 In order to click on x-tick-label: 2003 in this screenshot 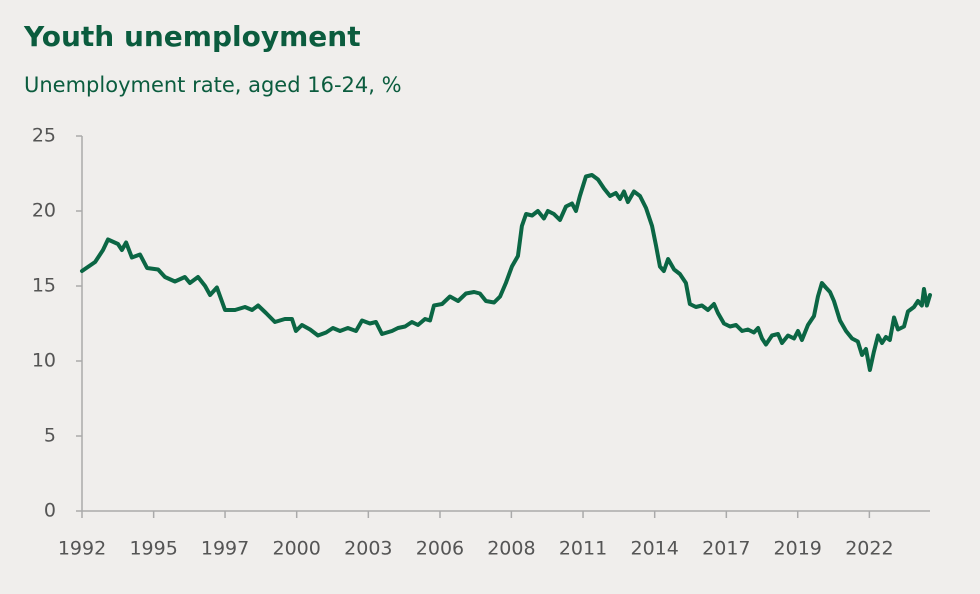, I will do `click(368, 549)`.